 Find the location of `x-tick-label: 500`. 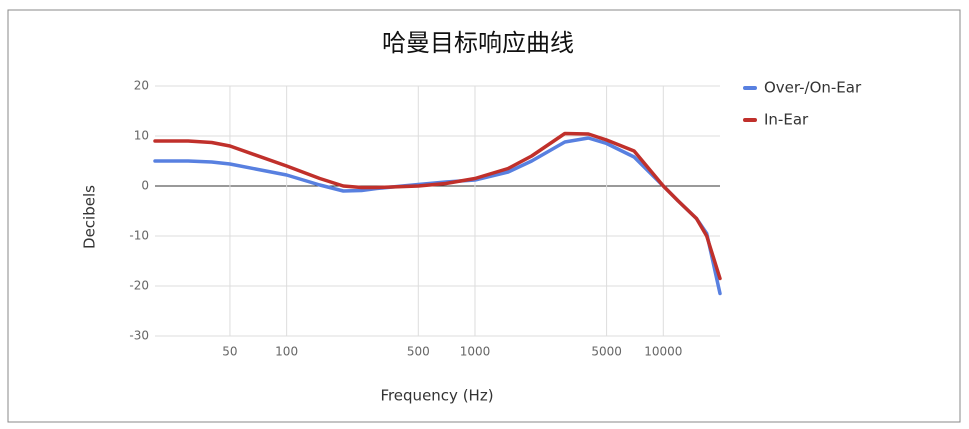

x-tick-label: 500 is located at coordinates (418, 352).